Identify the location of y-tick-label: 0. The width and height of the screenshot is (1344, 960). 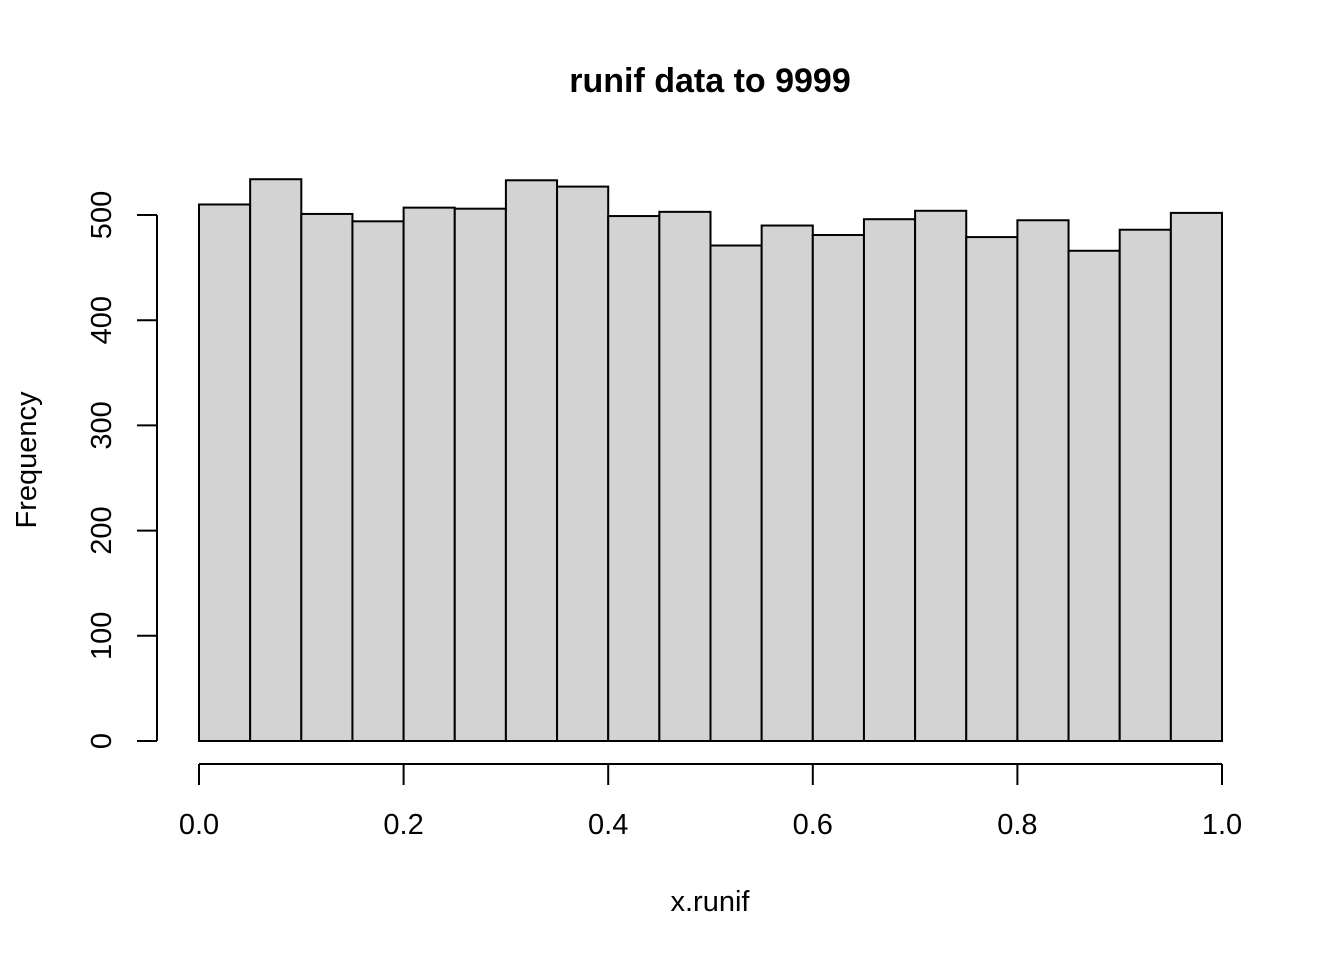
(102, 741).